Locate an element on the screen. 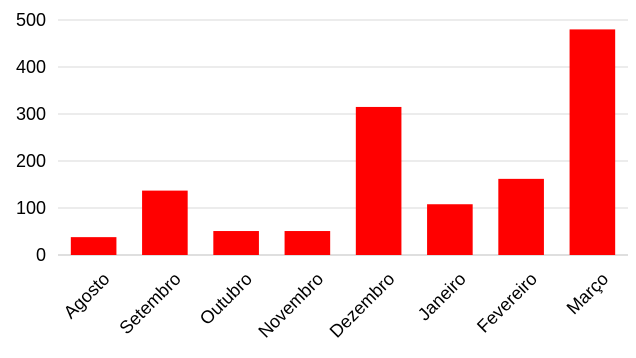 The width and height of the screenshot is (636, 358). x-tick-label: Outubro is located at coordinates (226, 299).